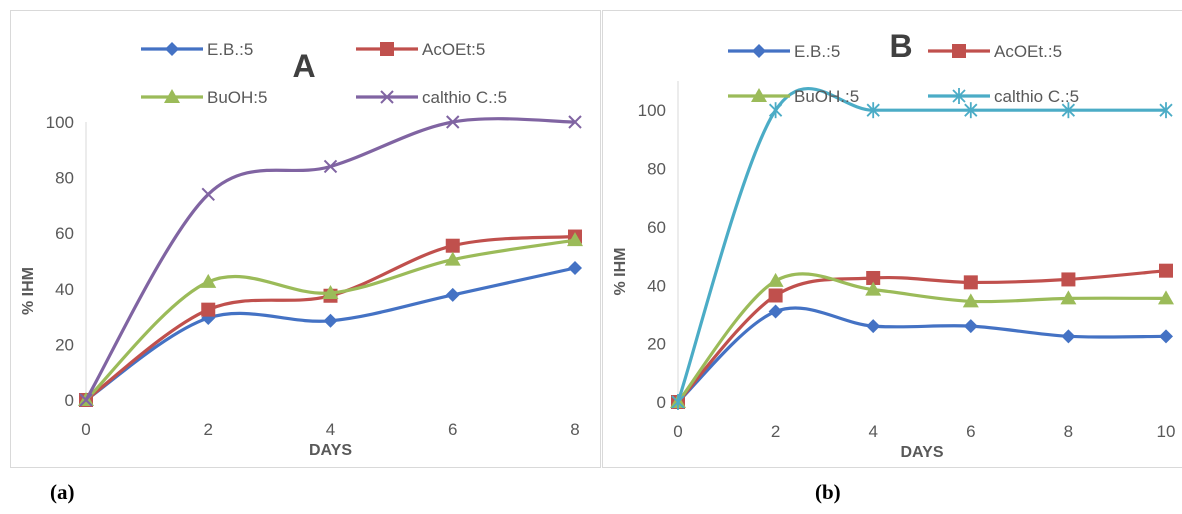 The height and width of the screenshot is (514, 1182). I want to click on chart-a-x-tick-label: 2, so click(208, 429).